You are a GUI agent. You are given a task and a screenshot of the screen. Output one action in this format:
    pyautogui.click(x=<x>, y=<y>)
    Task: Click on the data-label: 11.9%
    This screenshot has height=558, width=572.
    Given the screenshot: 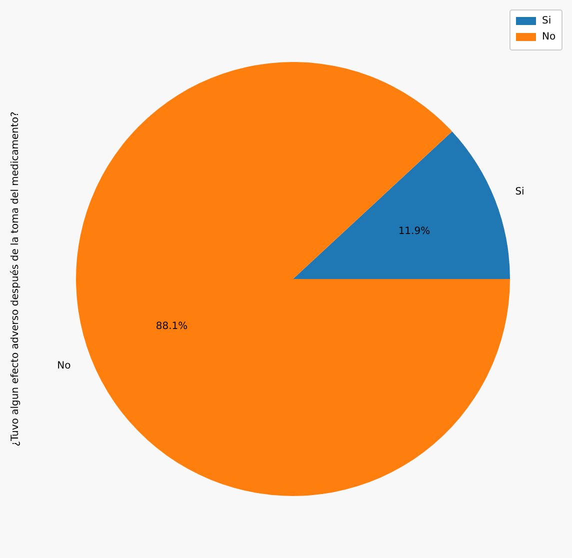 What is the action you would take?
    pyautogui.click(x=414, y=231)
    